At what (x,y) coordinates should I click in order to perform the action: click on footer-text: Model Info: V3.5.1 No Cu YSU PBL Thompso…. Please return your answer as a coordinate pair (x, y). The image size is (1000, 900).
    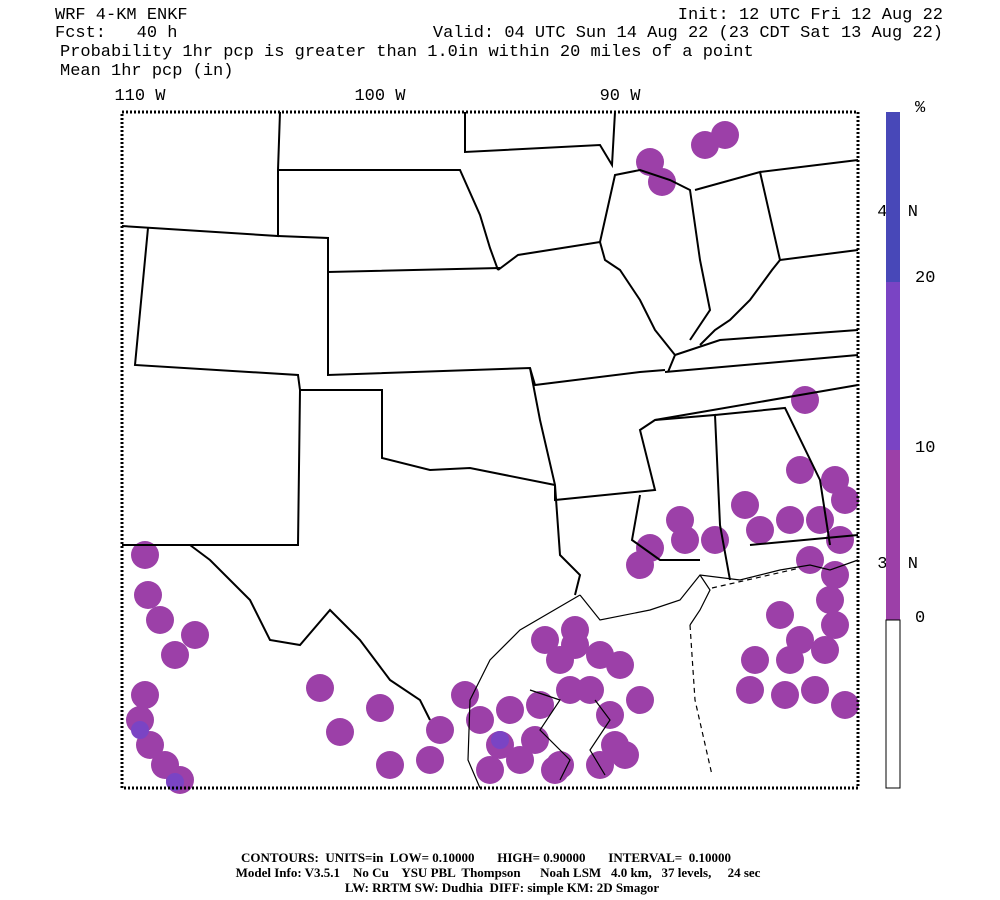
    Looking at the image, I should click on (498, 872).